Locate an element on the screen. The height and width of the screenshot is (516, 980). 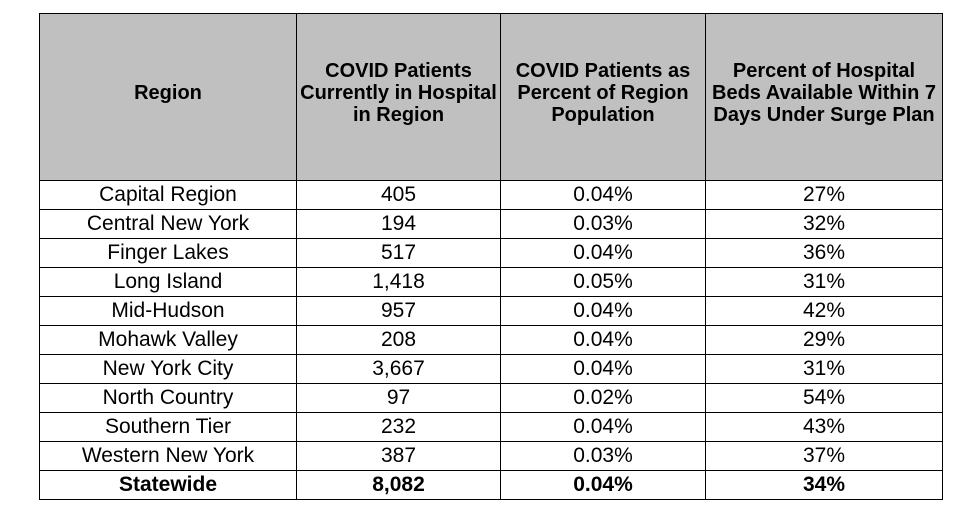
cell-patients: 957 is located at coordinates (398, 311).